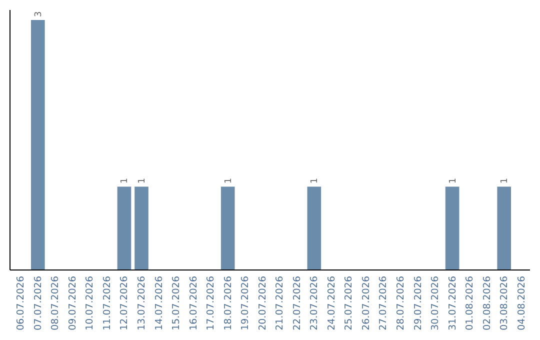 The image size is (540, 340). I want to click on x-tick-label: 21.07.2026, so click(280, 303).